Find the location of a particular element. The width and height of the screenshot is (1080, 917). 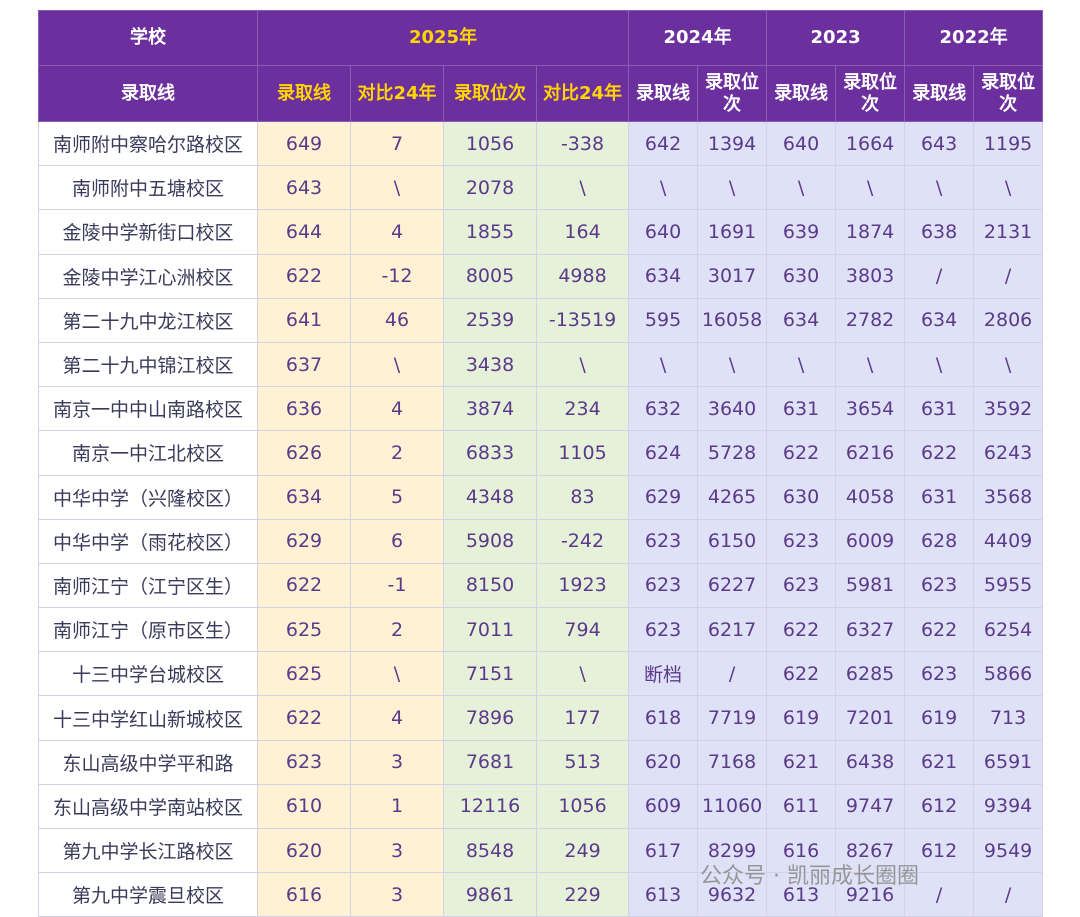

table-cell: 7151 is located at coordinates (490, 674).